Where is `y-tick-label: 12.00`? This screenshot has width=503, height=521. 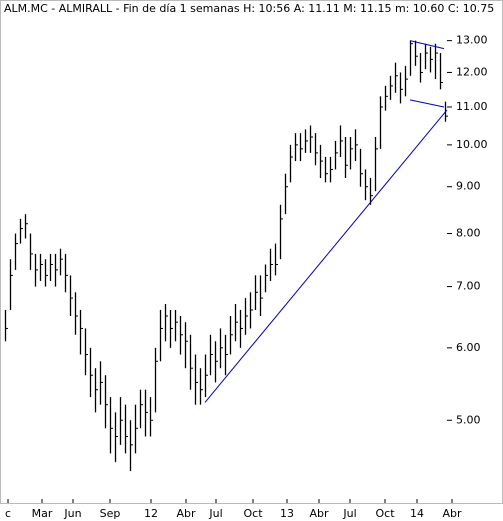 y-tick-label: 12.00 is located at coordinates (472, 71).